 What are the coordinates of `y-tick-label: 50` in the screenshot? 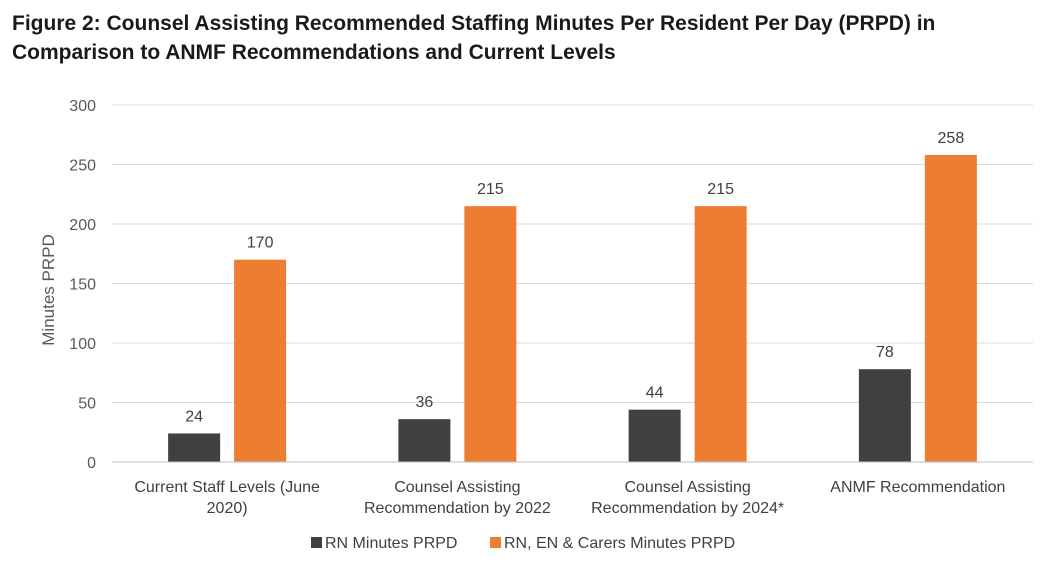 It's located at (87, 404).